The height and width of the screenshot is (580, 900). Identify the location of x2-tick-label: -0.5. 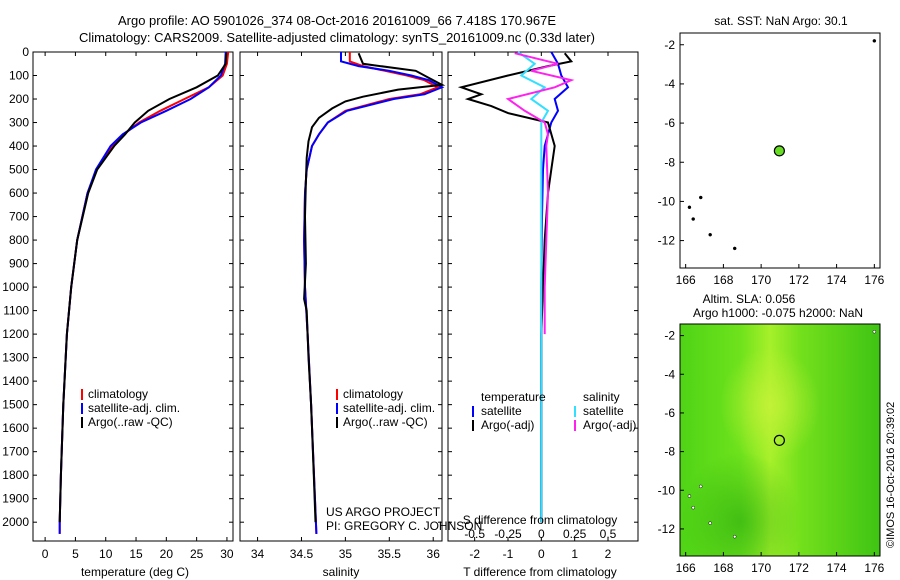
(474, 534).